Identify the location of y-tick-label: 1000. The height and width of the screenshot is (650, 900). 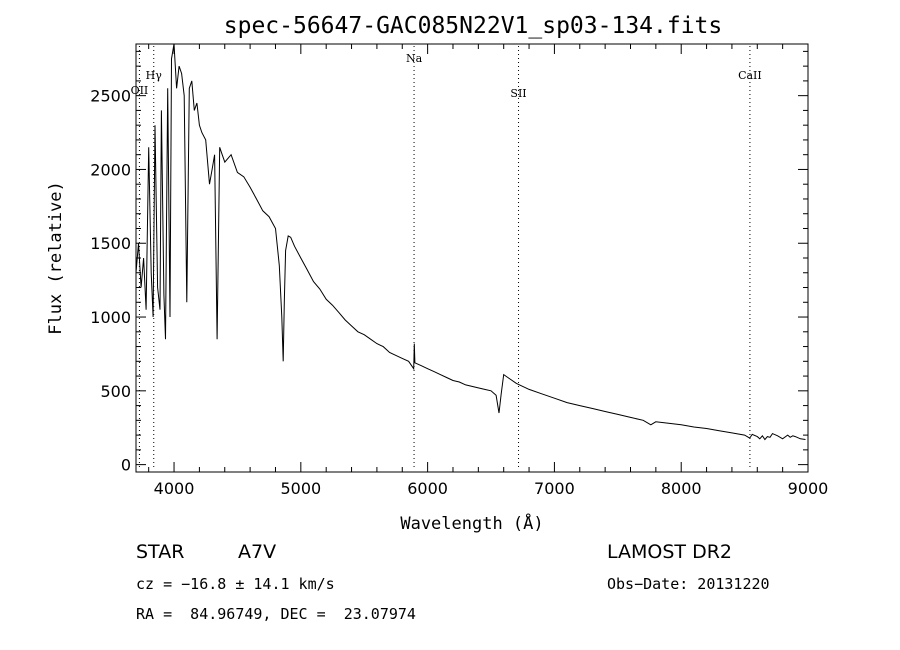
(110, 317).